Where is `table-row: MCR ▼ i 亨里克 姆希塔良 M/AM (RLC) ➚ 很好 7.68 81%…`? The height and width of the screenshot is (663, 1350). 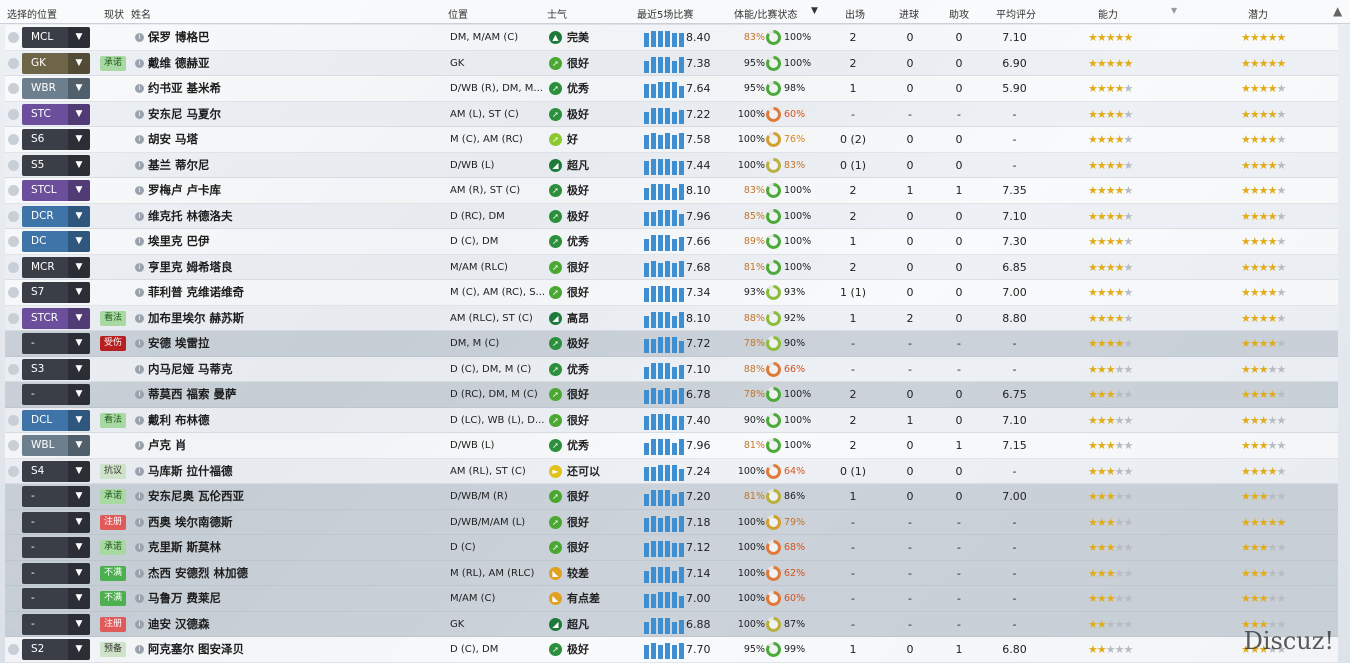
table-row: MCR ▼ i 亨里克 姆希塔良 M/AM (RLC) ➚ 很好 7.68 81%… is located at coordinates (671, 267).